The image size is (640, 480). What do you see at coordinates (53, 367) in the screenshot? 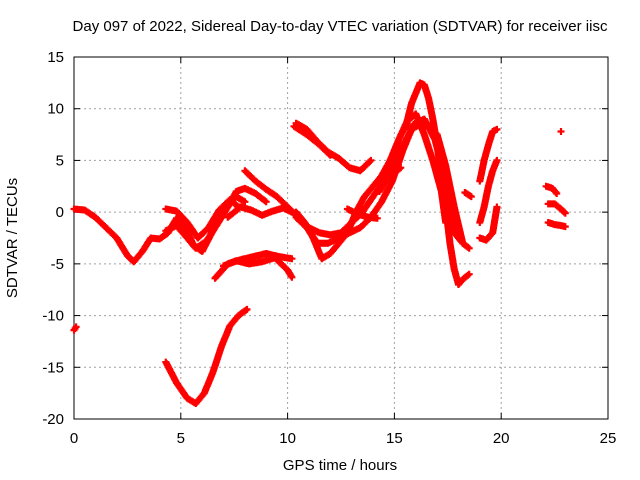
I see `y-tick-label: -15` at bounding box center [53, 367].